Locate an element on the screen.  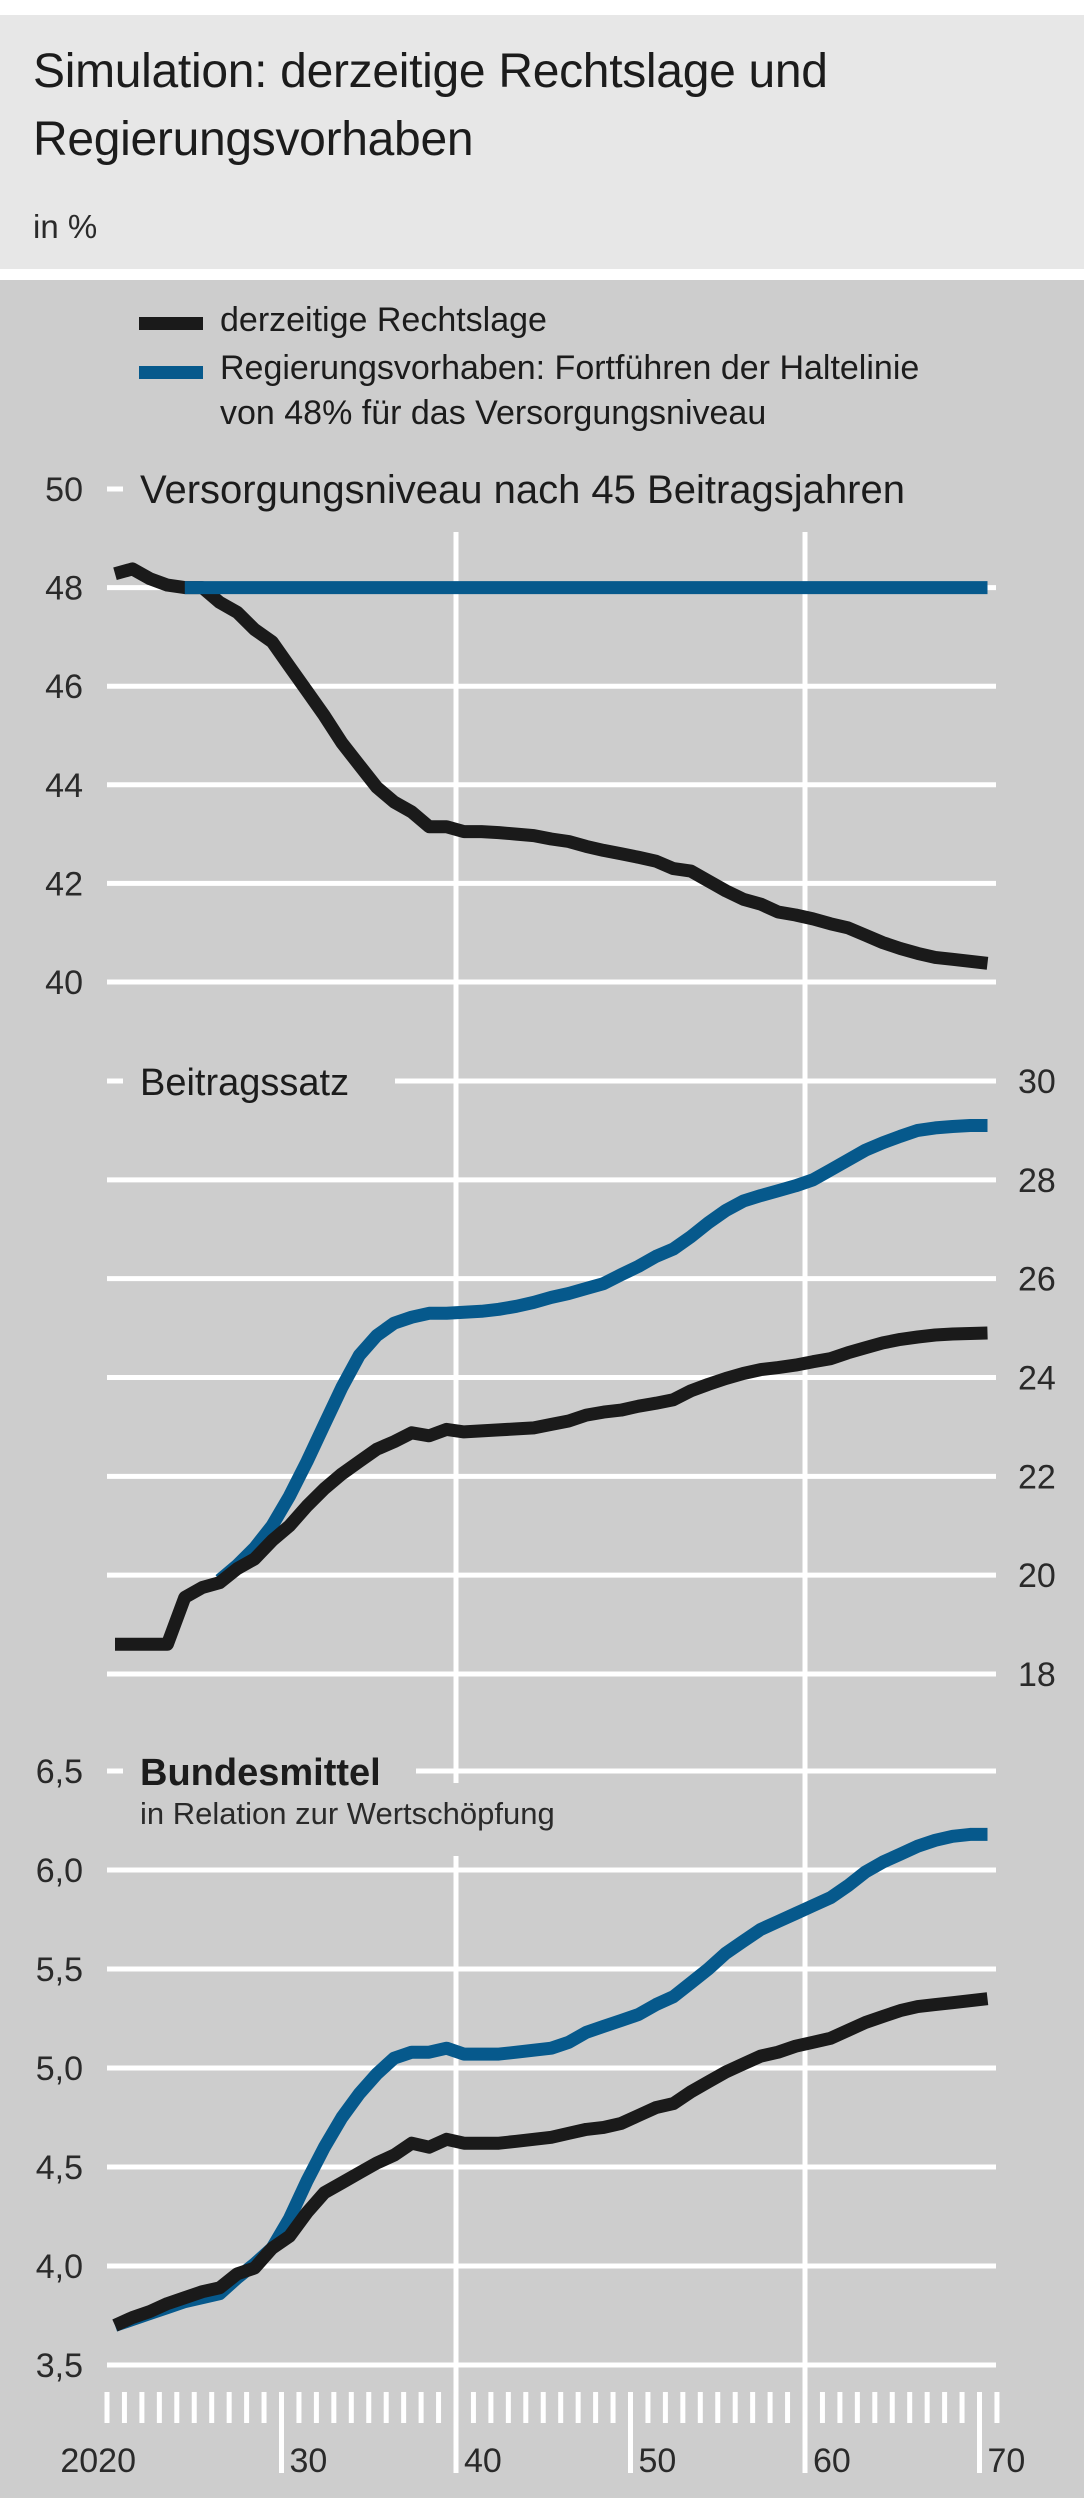
x-tick-label: 2020 is located at coordinates (98, 2461).